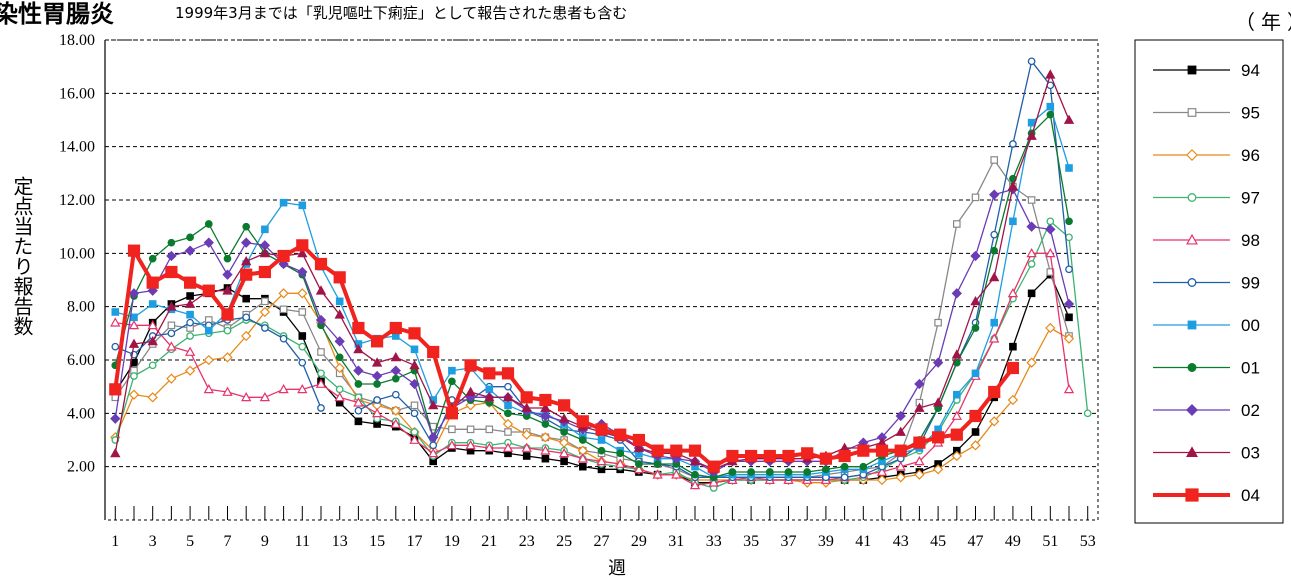 This screenshot has height=582, width=1291. I want to click on x-tick-label: 45, so click(938, 541).